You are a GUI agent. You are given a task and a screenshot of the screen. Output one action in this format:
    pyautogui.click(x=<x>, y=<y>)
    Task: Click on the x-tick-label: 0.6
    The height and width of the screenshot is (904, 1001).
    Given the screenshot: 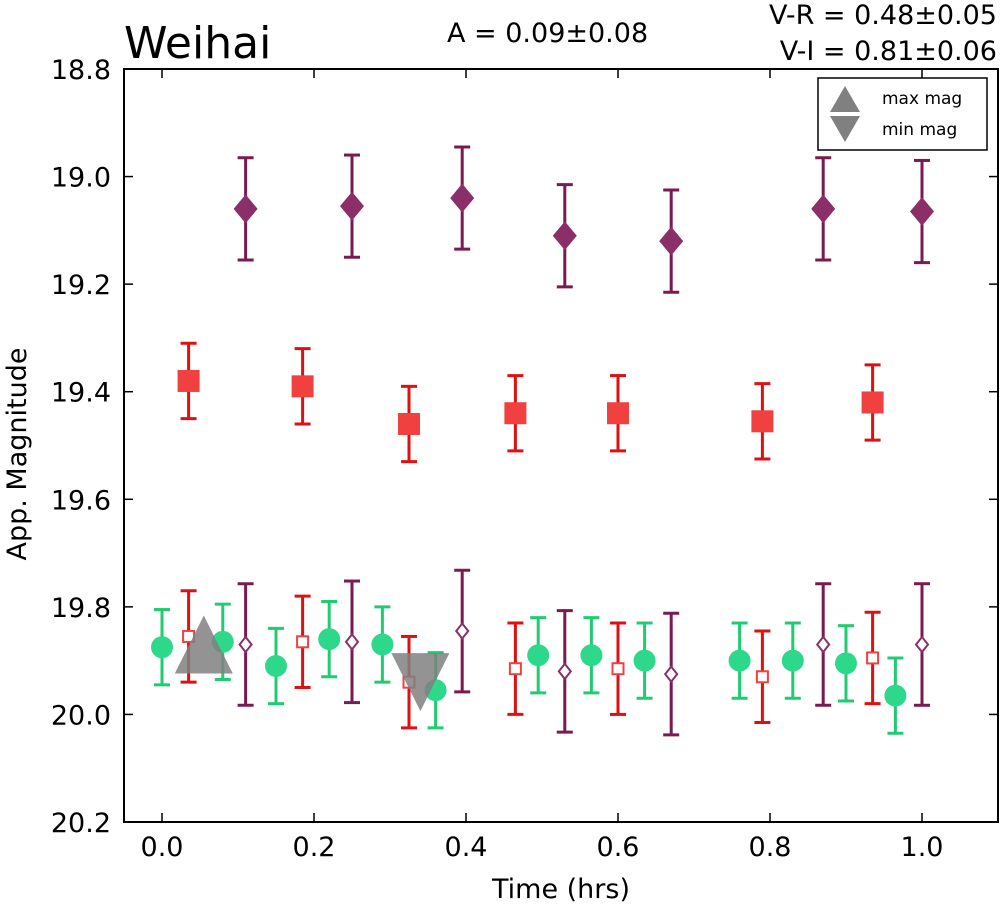 What is the action you would take?
    pyautogui.click(x=618, y=847)
    